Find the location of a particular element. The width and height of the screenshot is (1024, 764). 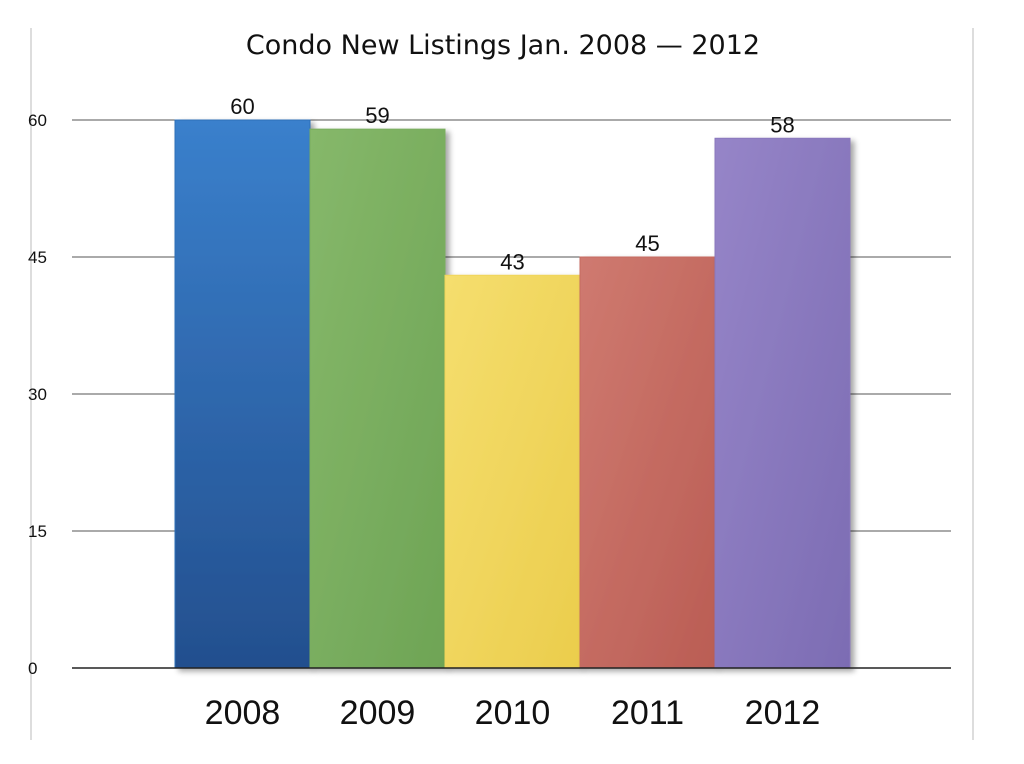

value-label-2008: 60 is located at coordinates (242, 106).